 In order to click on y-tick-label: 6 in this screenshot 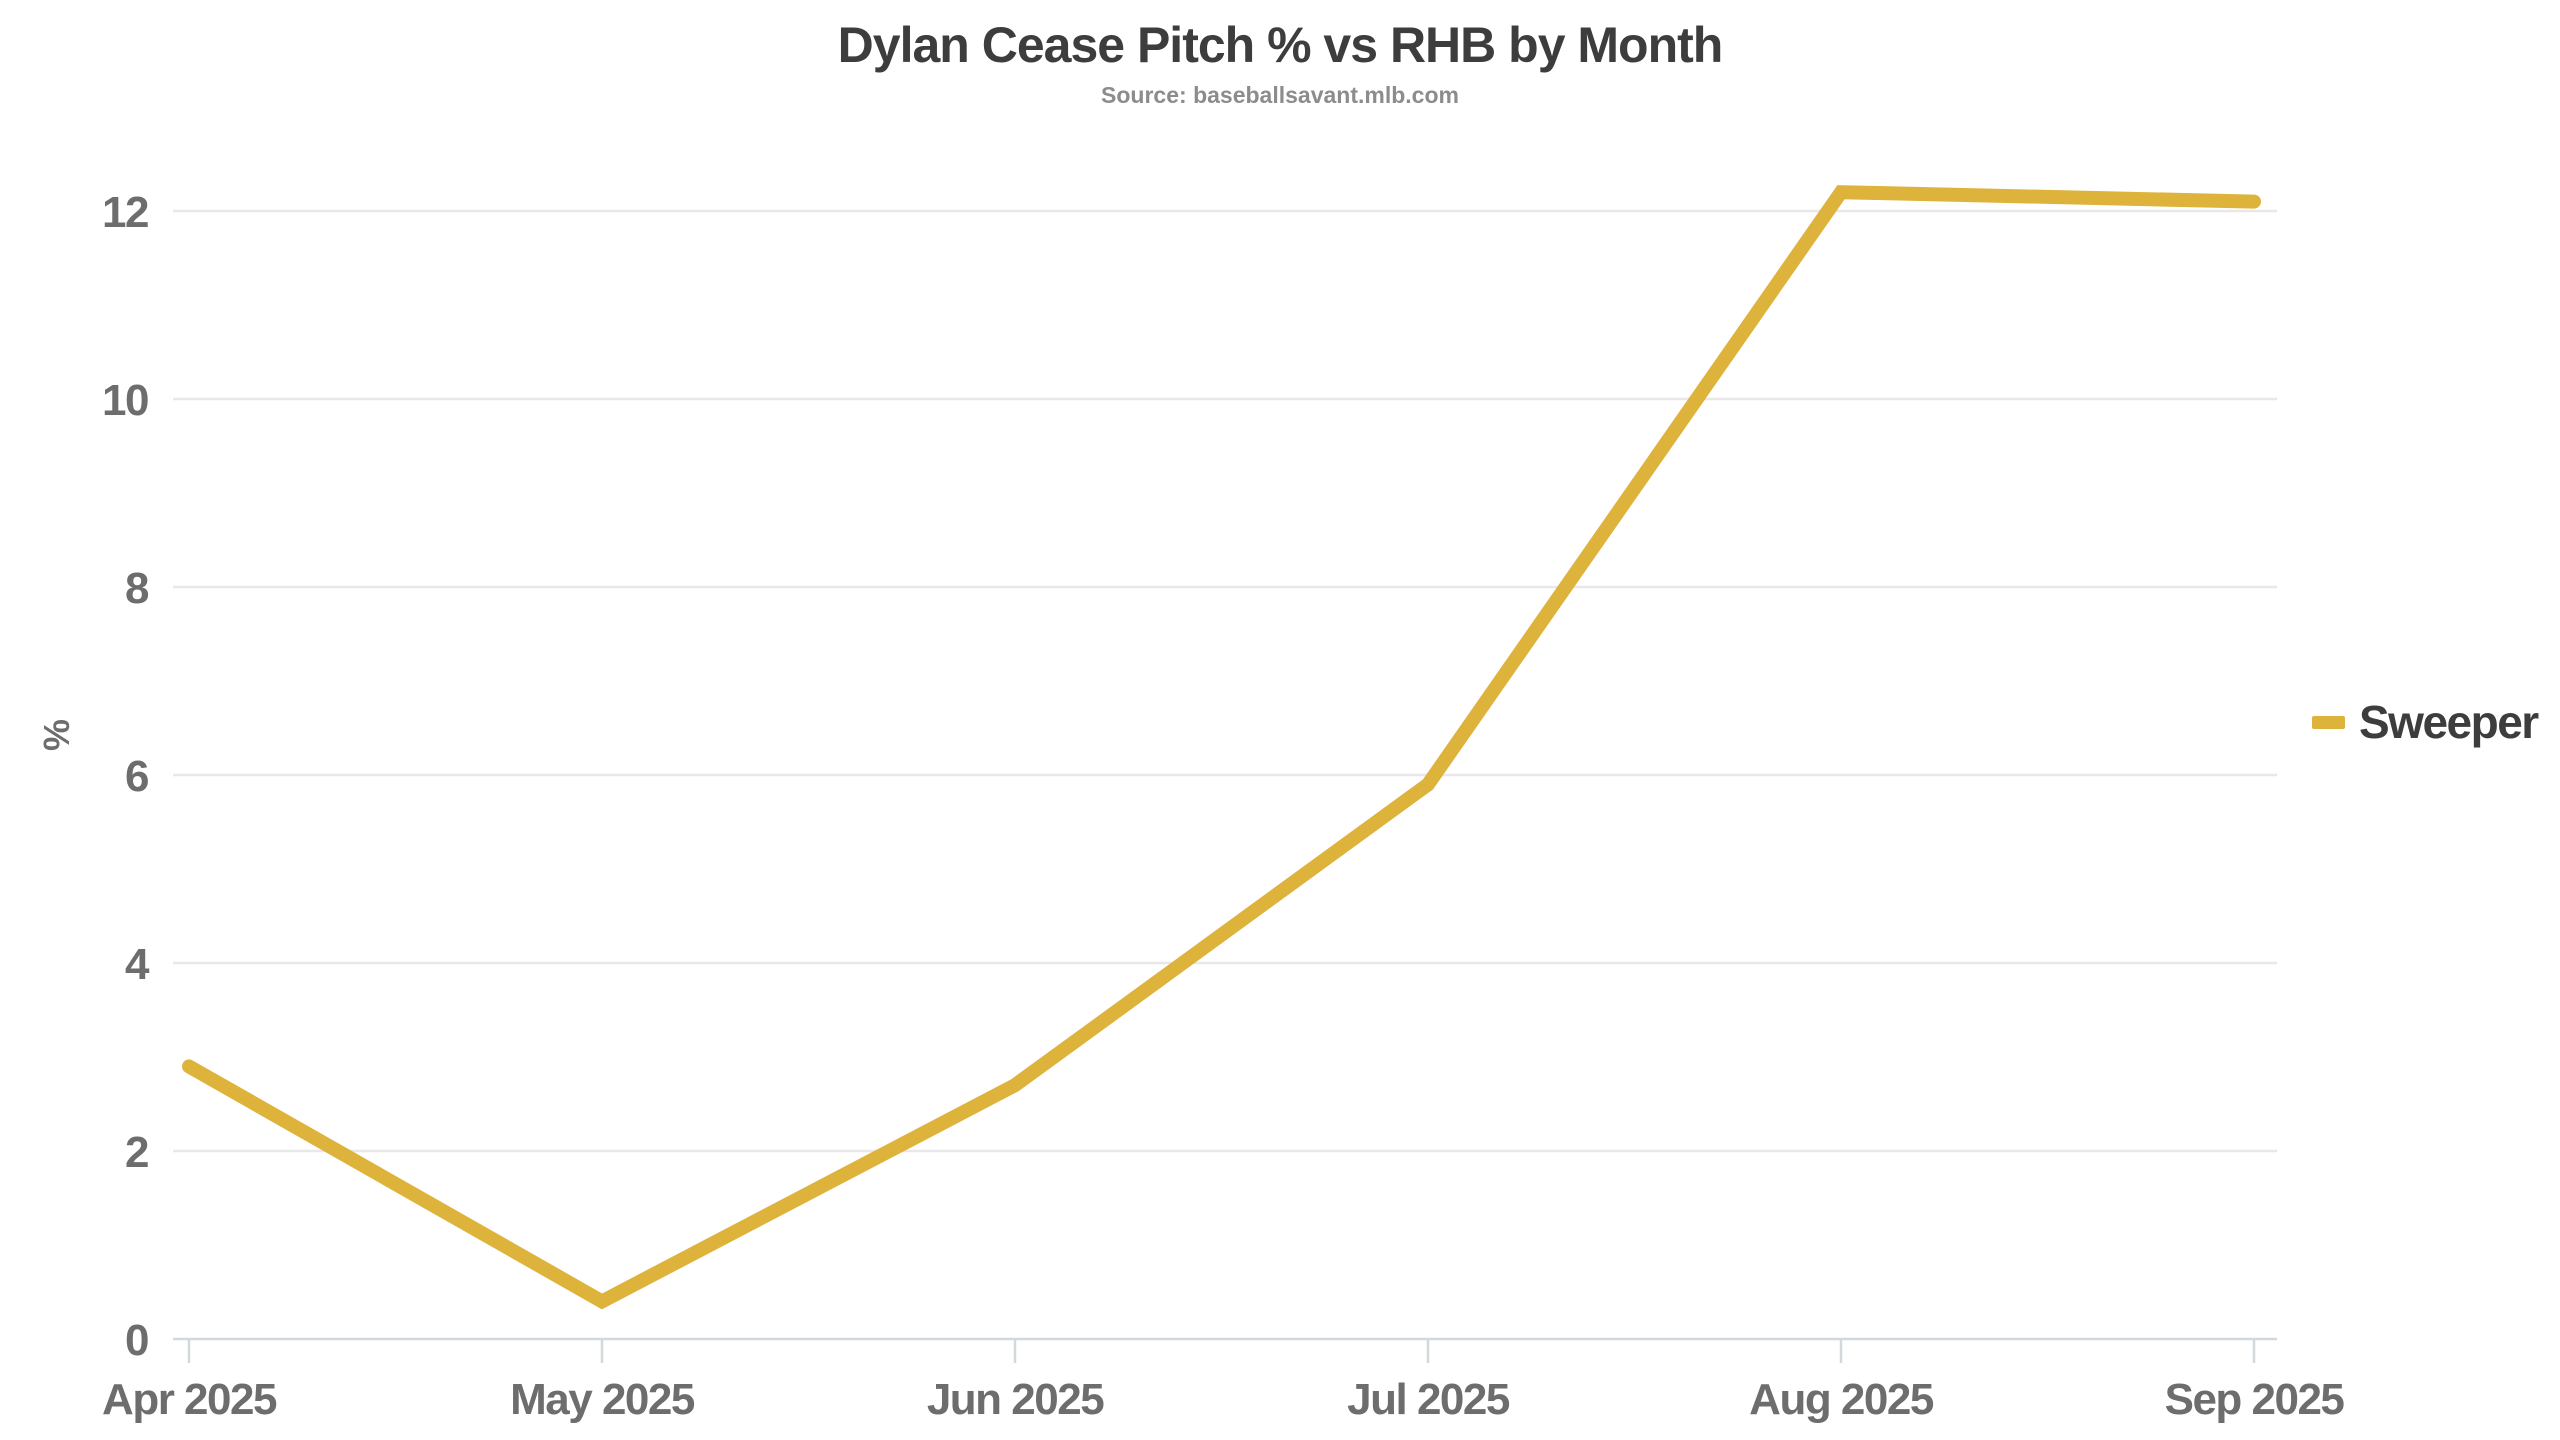, I will do `click(136, 776)`.